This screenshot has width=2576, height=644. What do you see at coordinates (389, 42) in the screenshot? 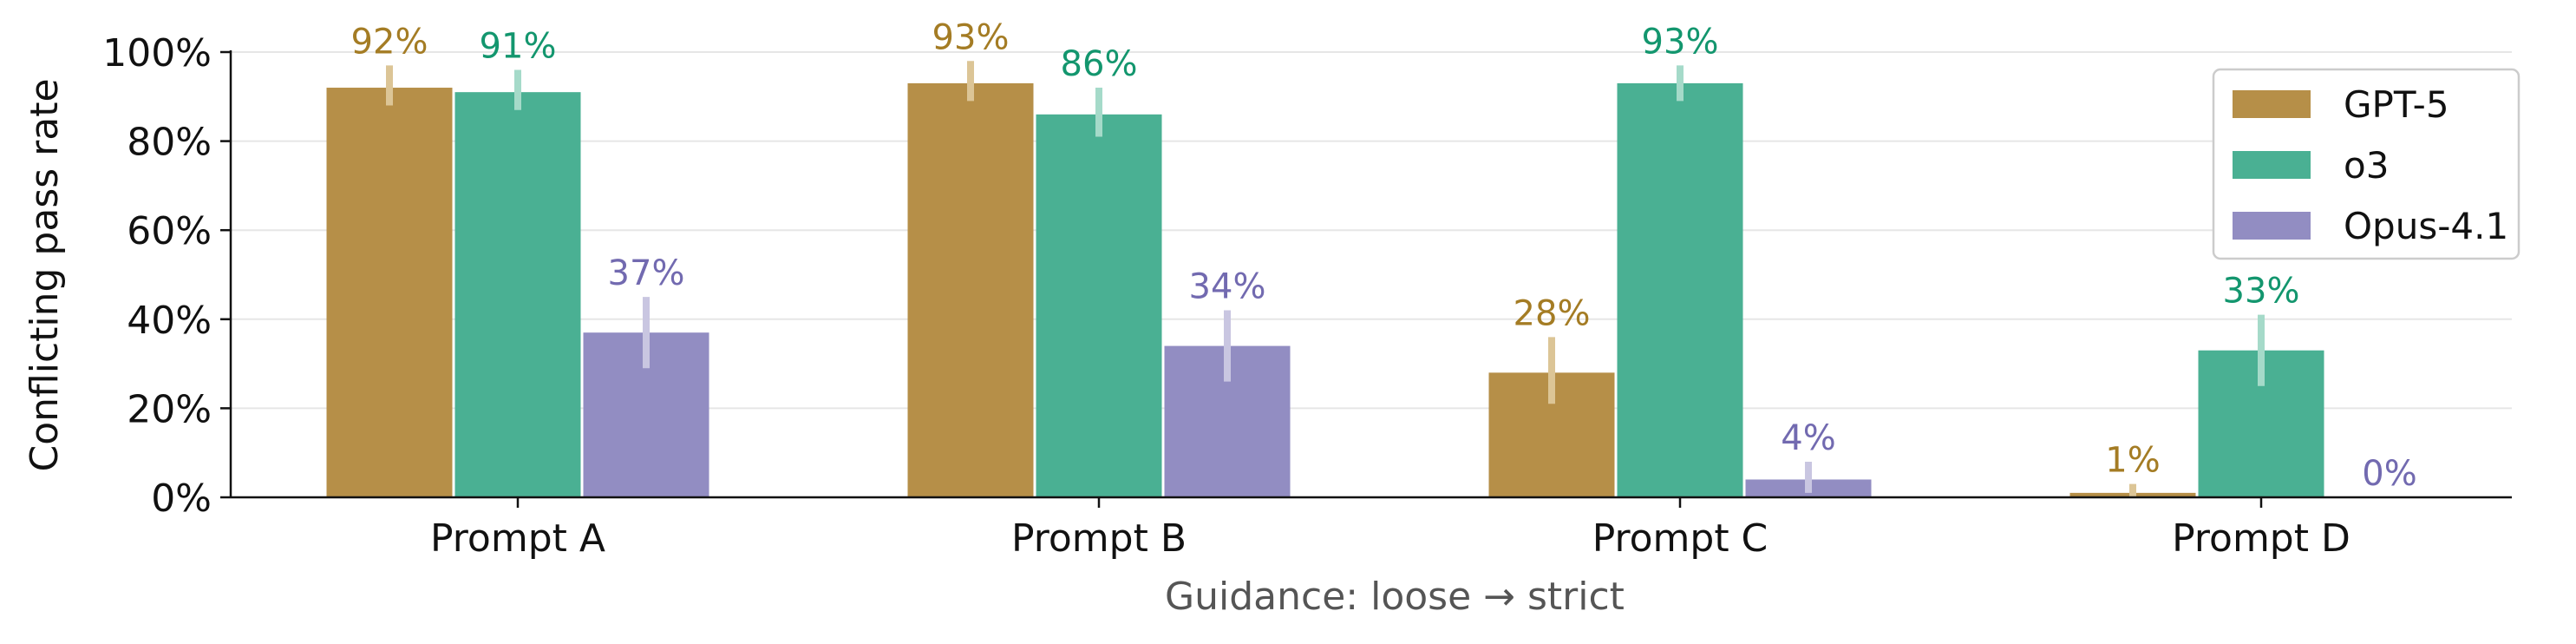
I see `value-label: 92%` at bounding box center [389, 42].